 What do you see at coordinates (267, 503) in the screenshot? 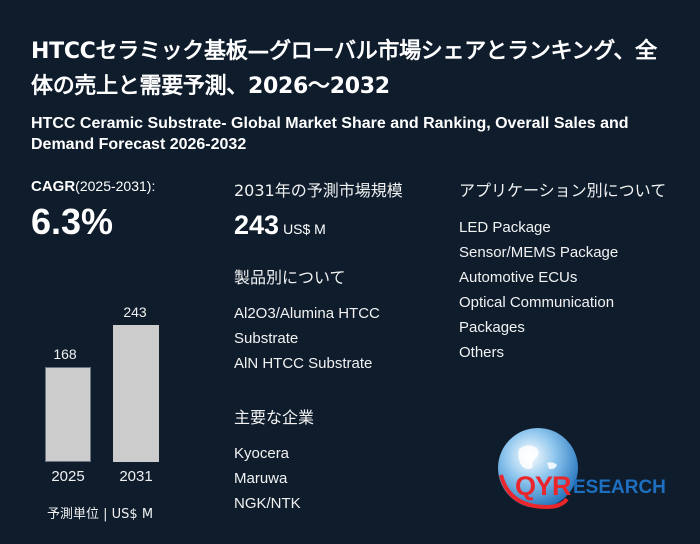
I see `company-item: NGK/NTK` at bounding box center [267, 503].